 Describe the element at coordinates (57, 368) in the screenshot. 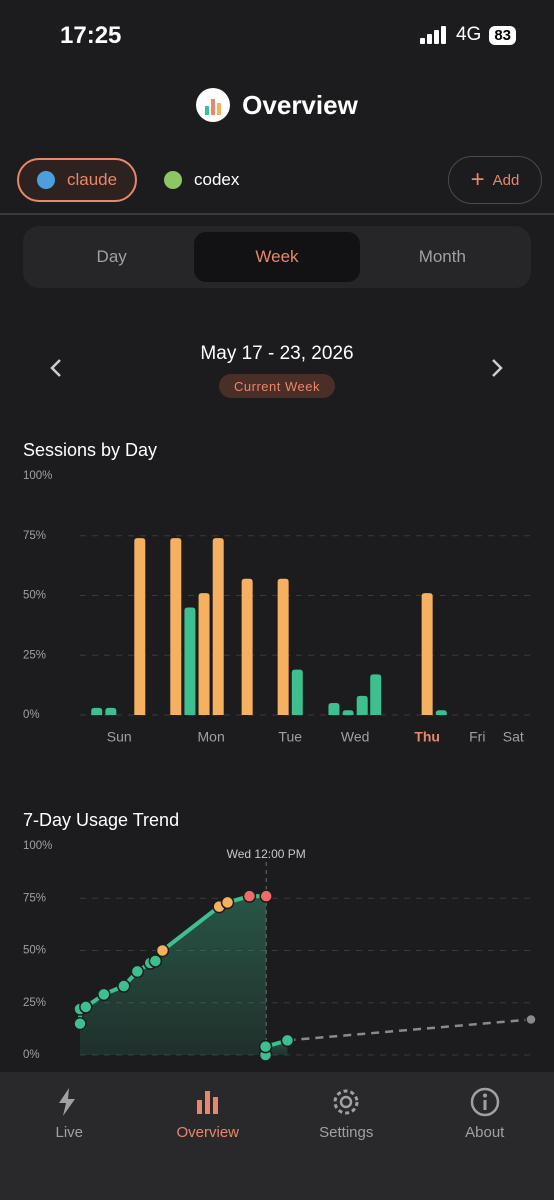

I see `prev-button` at that location.